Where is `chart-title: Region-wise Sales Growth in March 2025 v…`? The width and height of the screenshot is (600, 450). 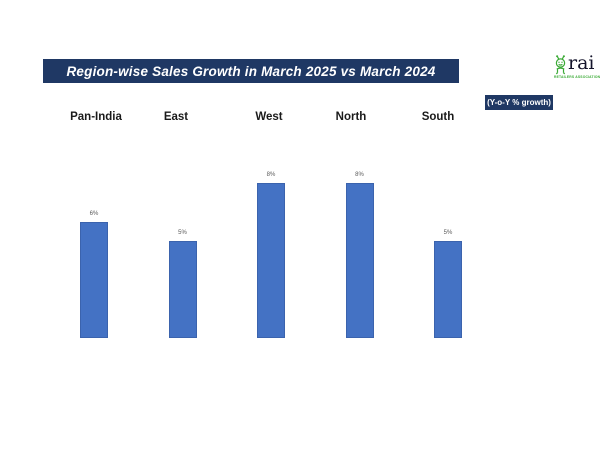 chart-title: Region-wise Sales Growth in March 2025 v… is located at coordinates (251, 71).